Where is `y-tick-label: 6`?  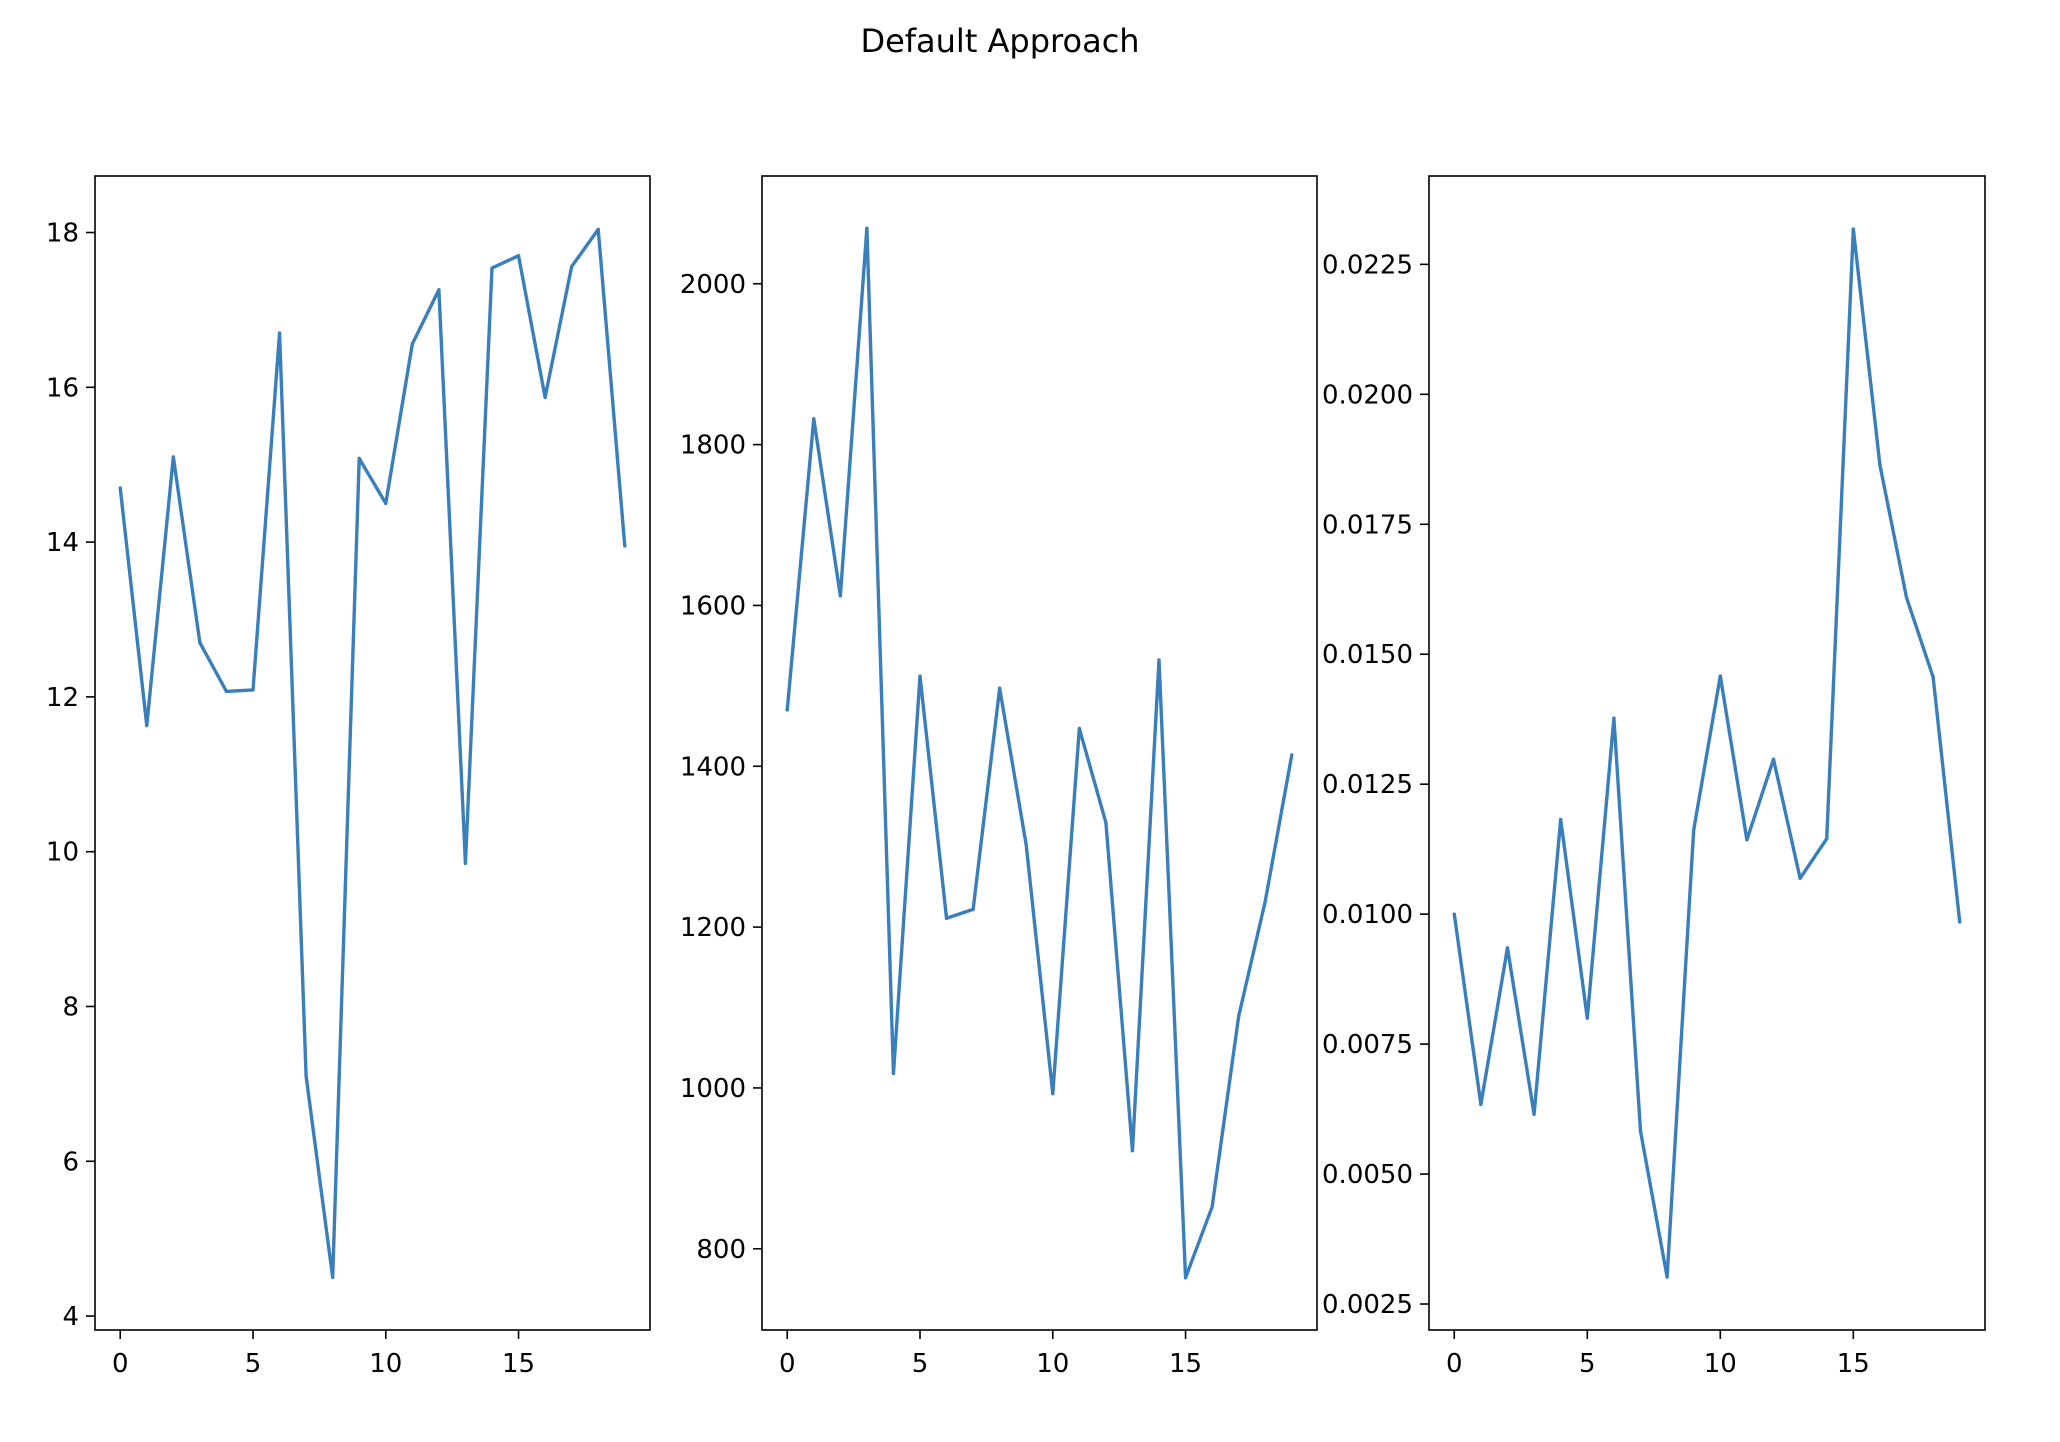
y-tick-label: 6 is located at coordinates (70, 1162).